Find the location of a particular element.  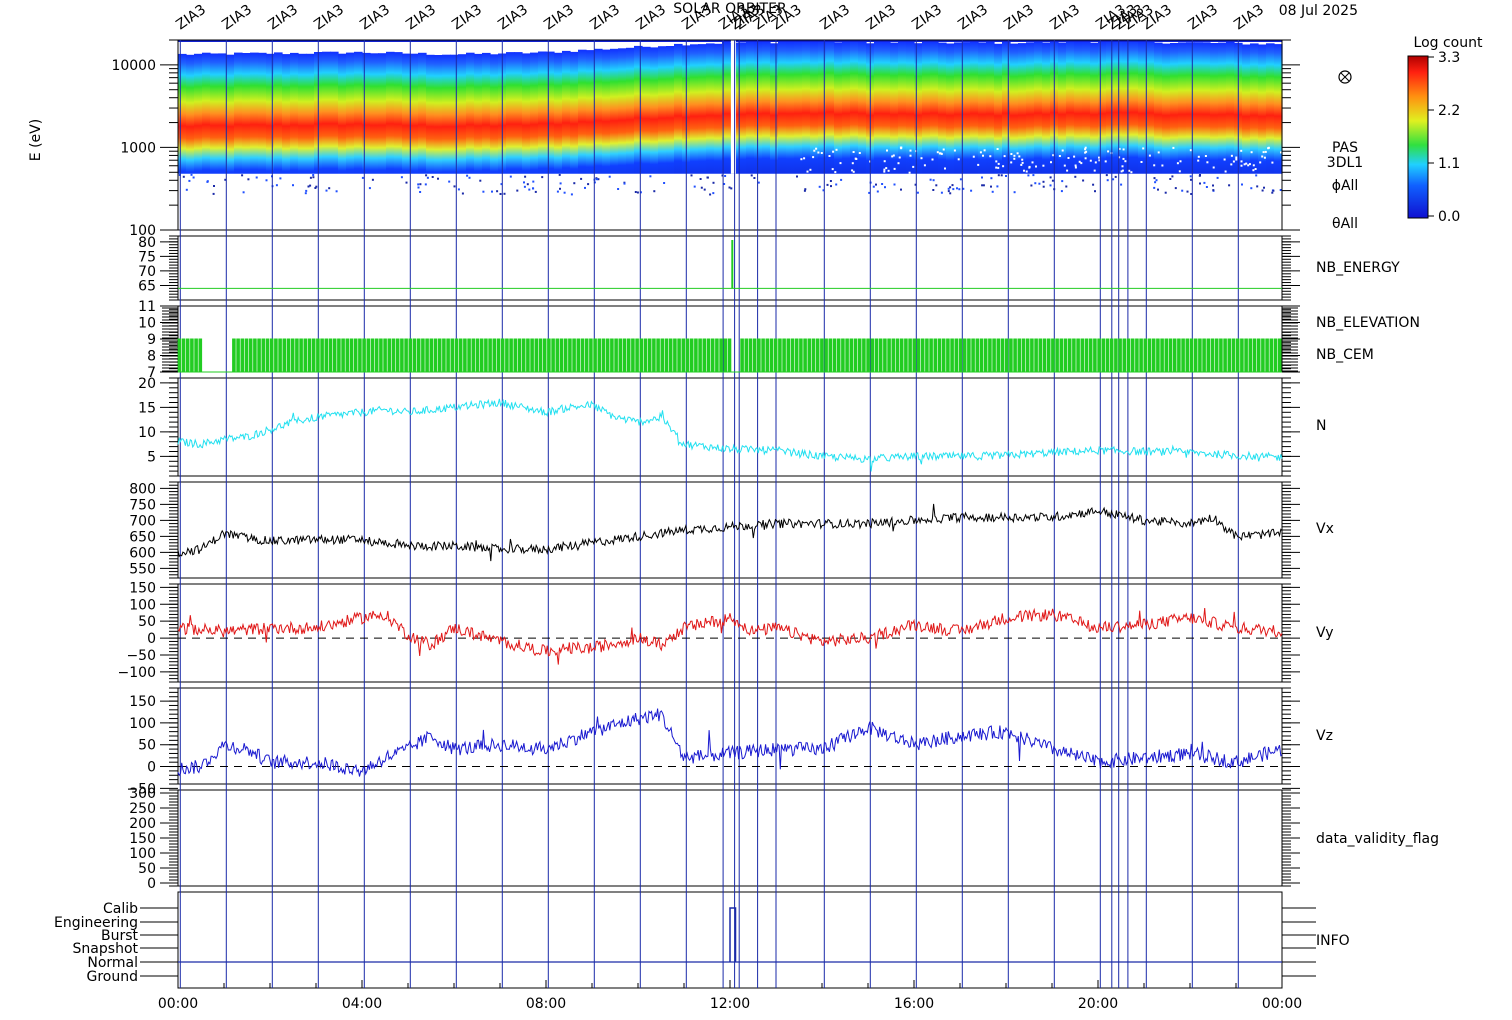

series-label-vy: Vy is located at coordinates (1325, 633).